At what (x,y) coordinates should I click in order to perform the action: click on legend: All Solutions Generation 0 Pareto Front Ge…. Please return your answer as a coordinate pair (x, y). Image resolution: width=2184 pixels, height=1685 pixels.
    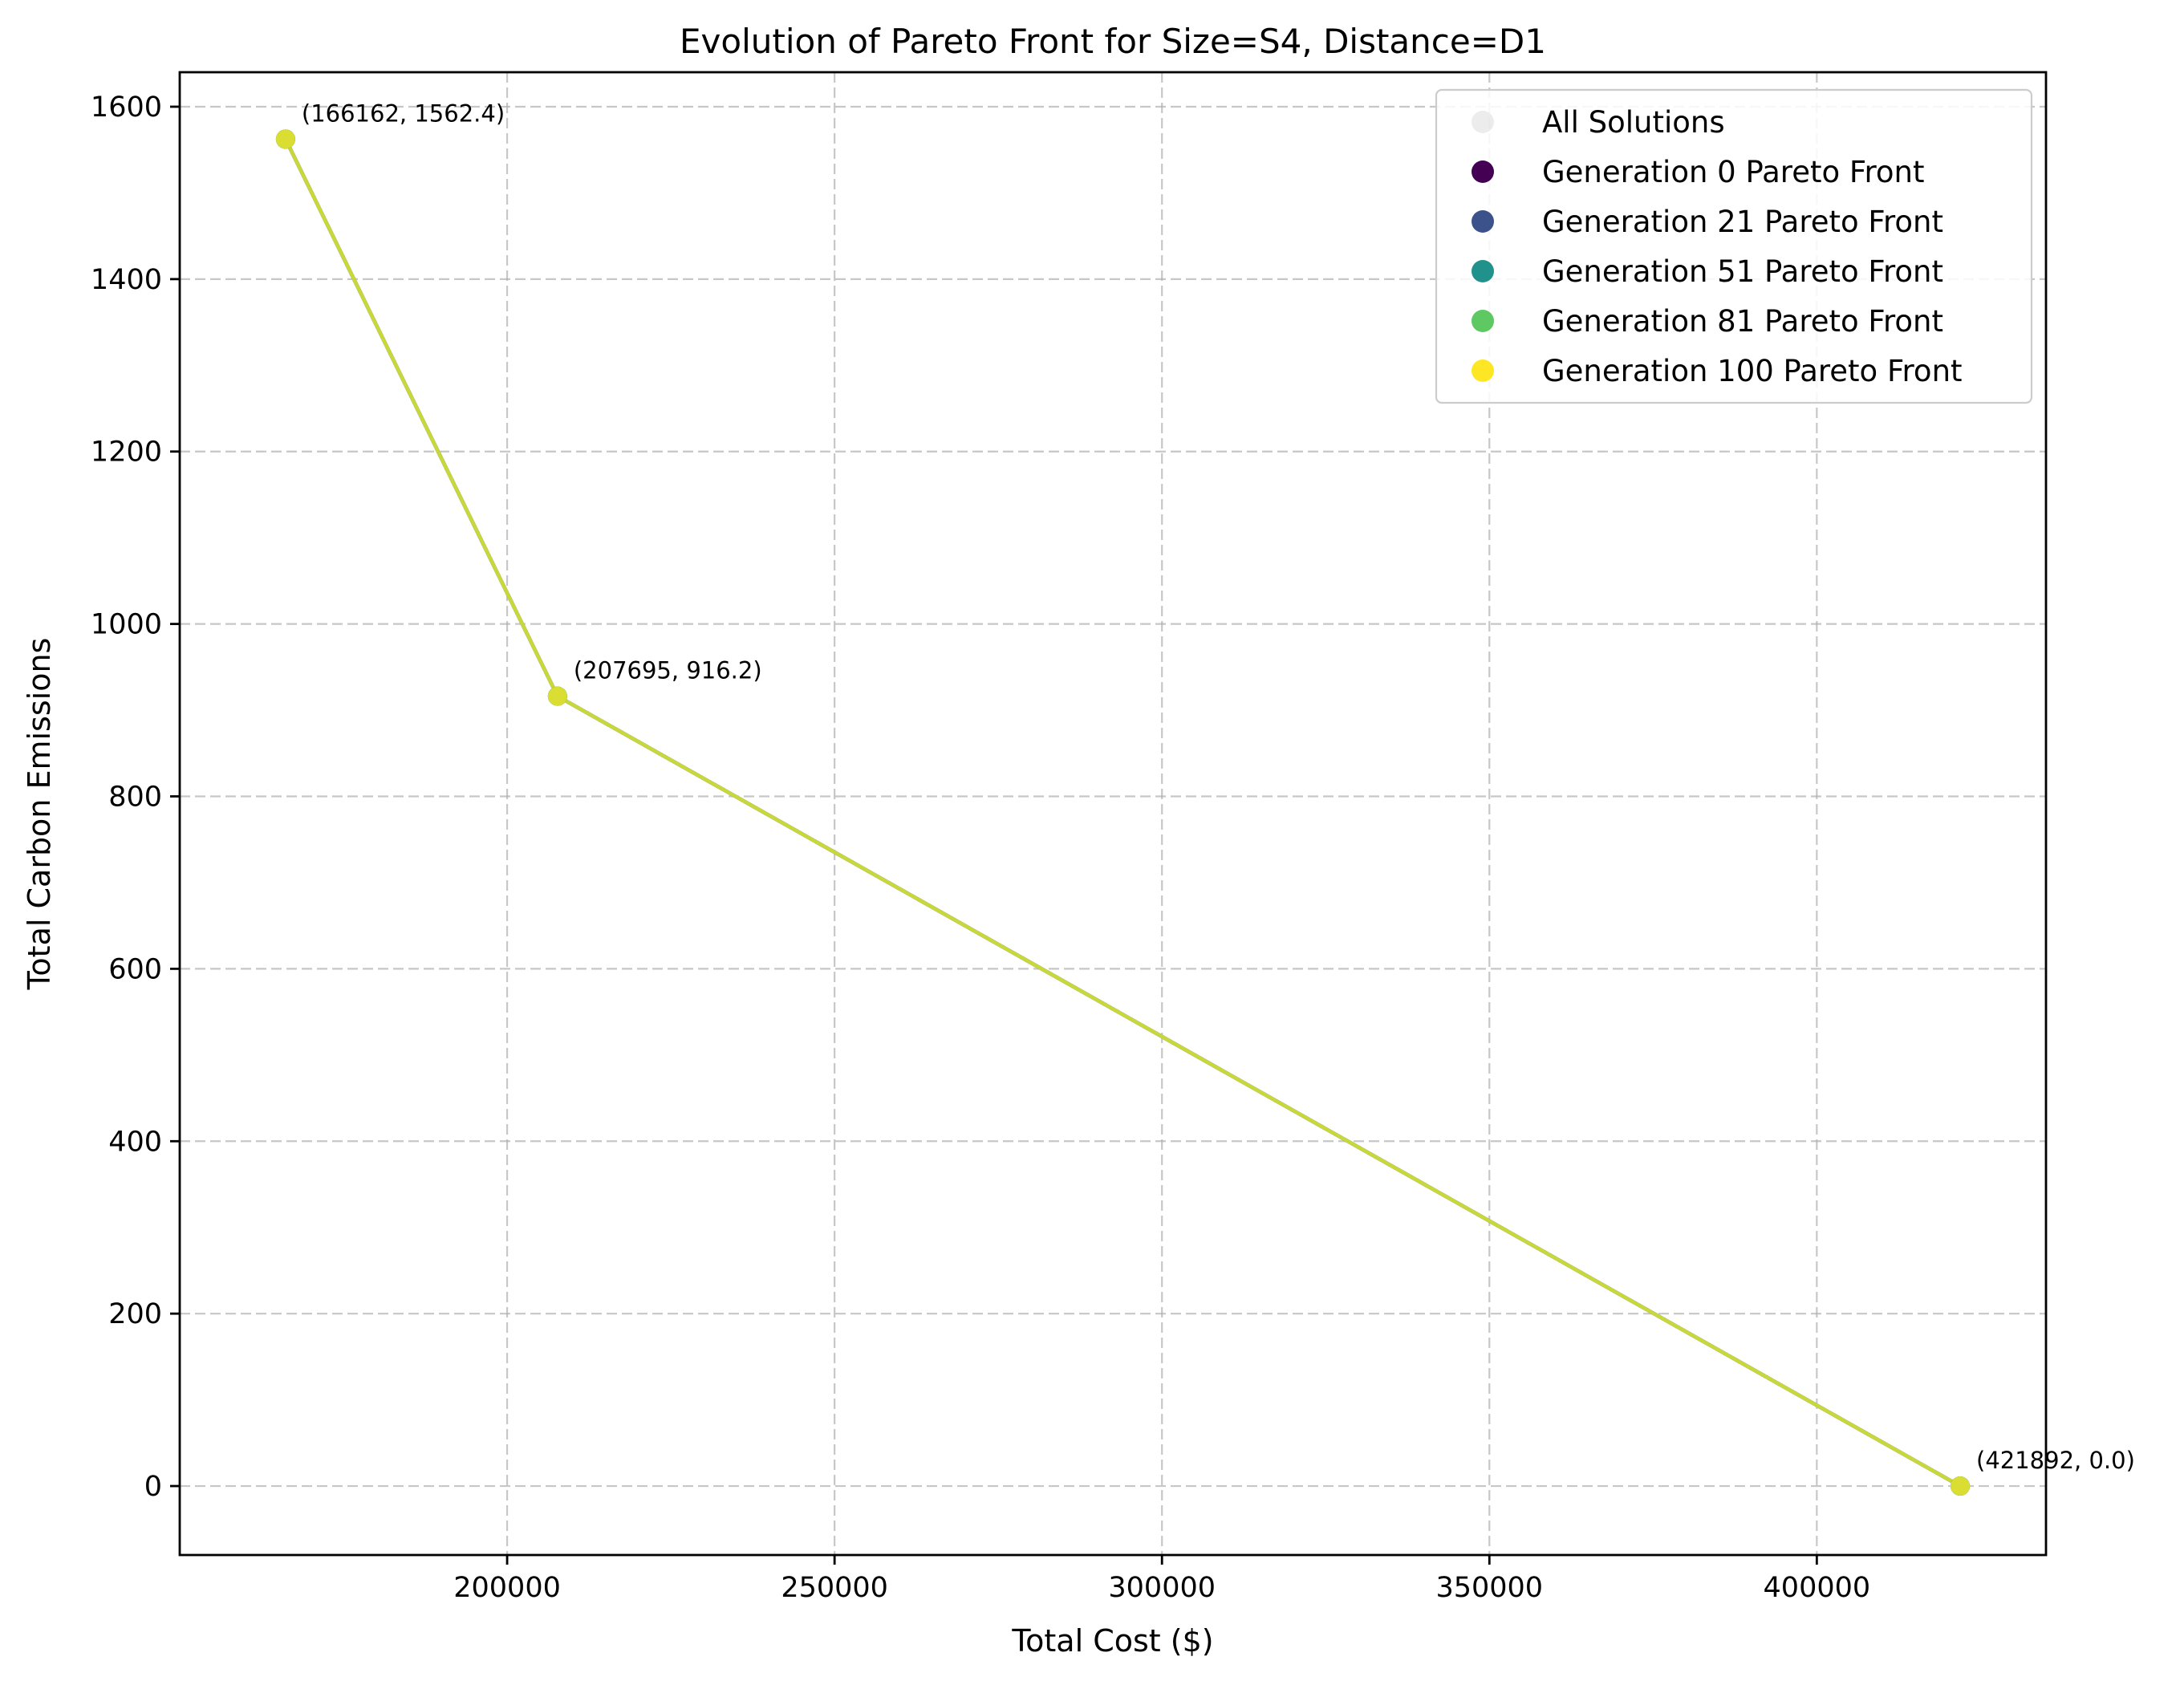
    Looking at the image, I should click on (1734, 246).